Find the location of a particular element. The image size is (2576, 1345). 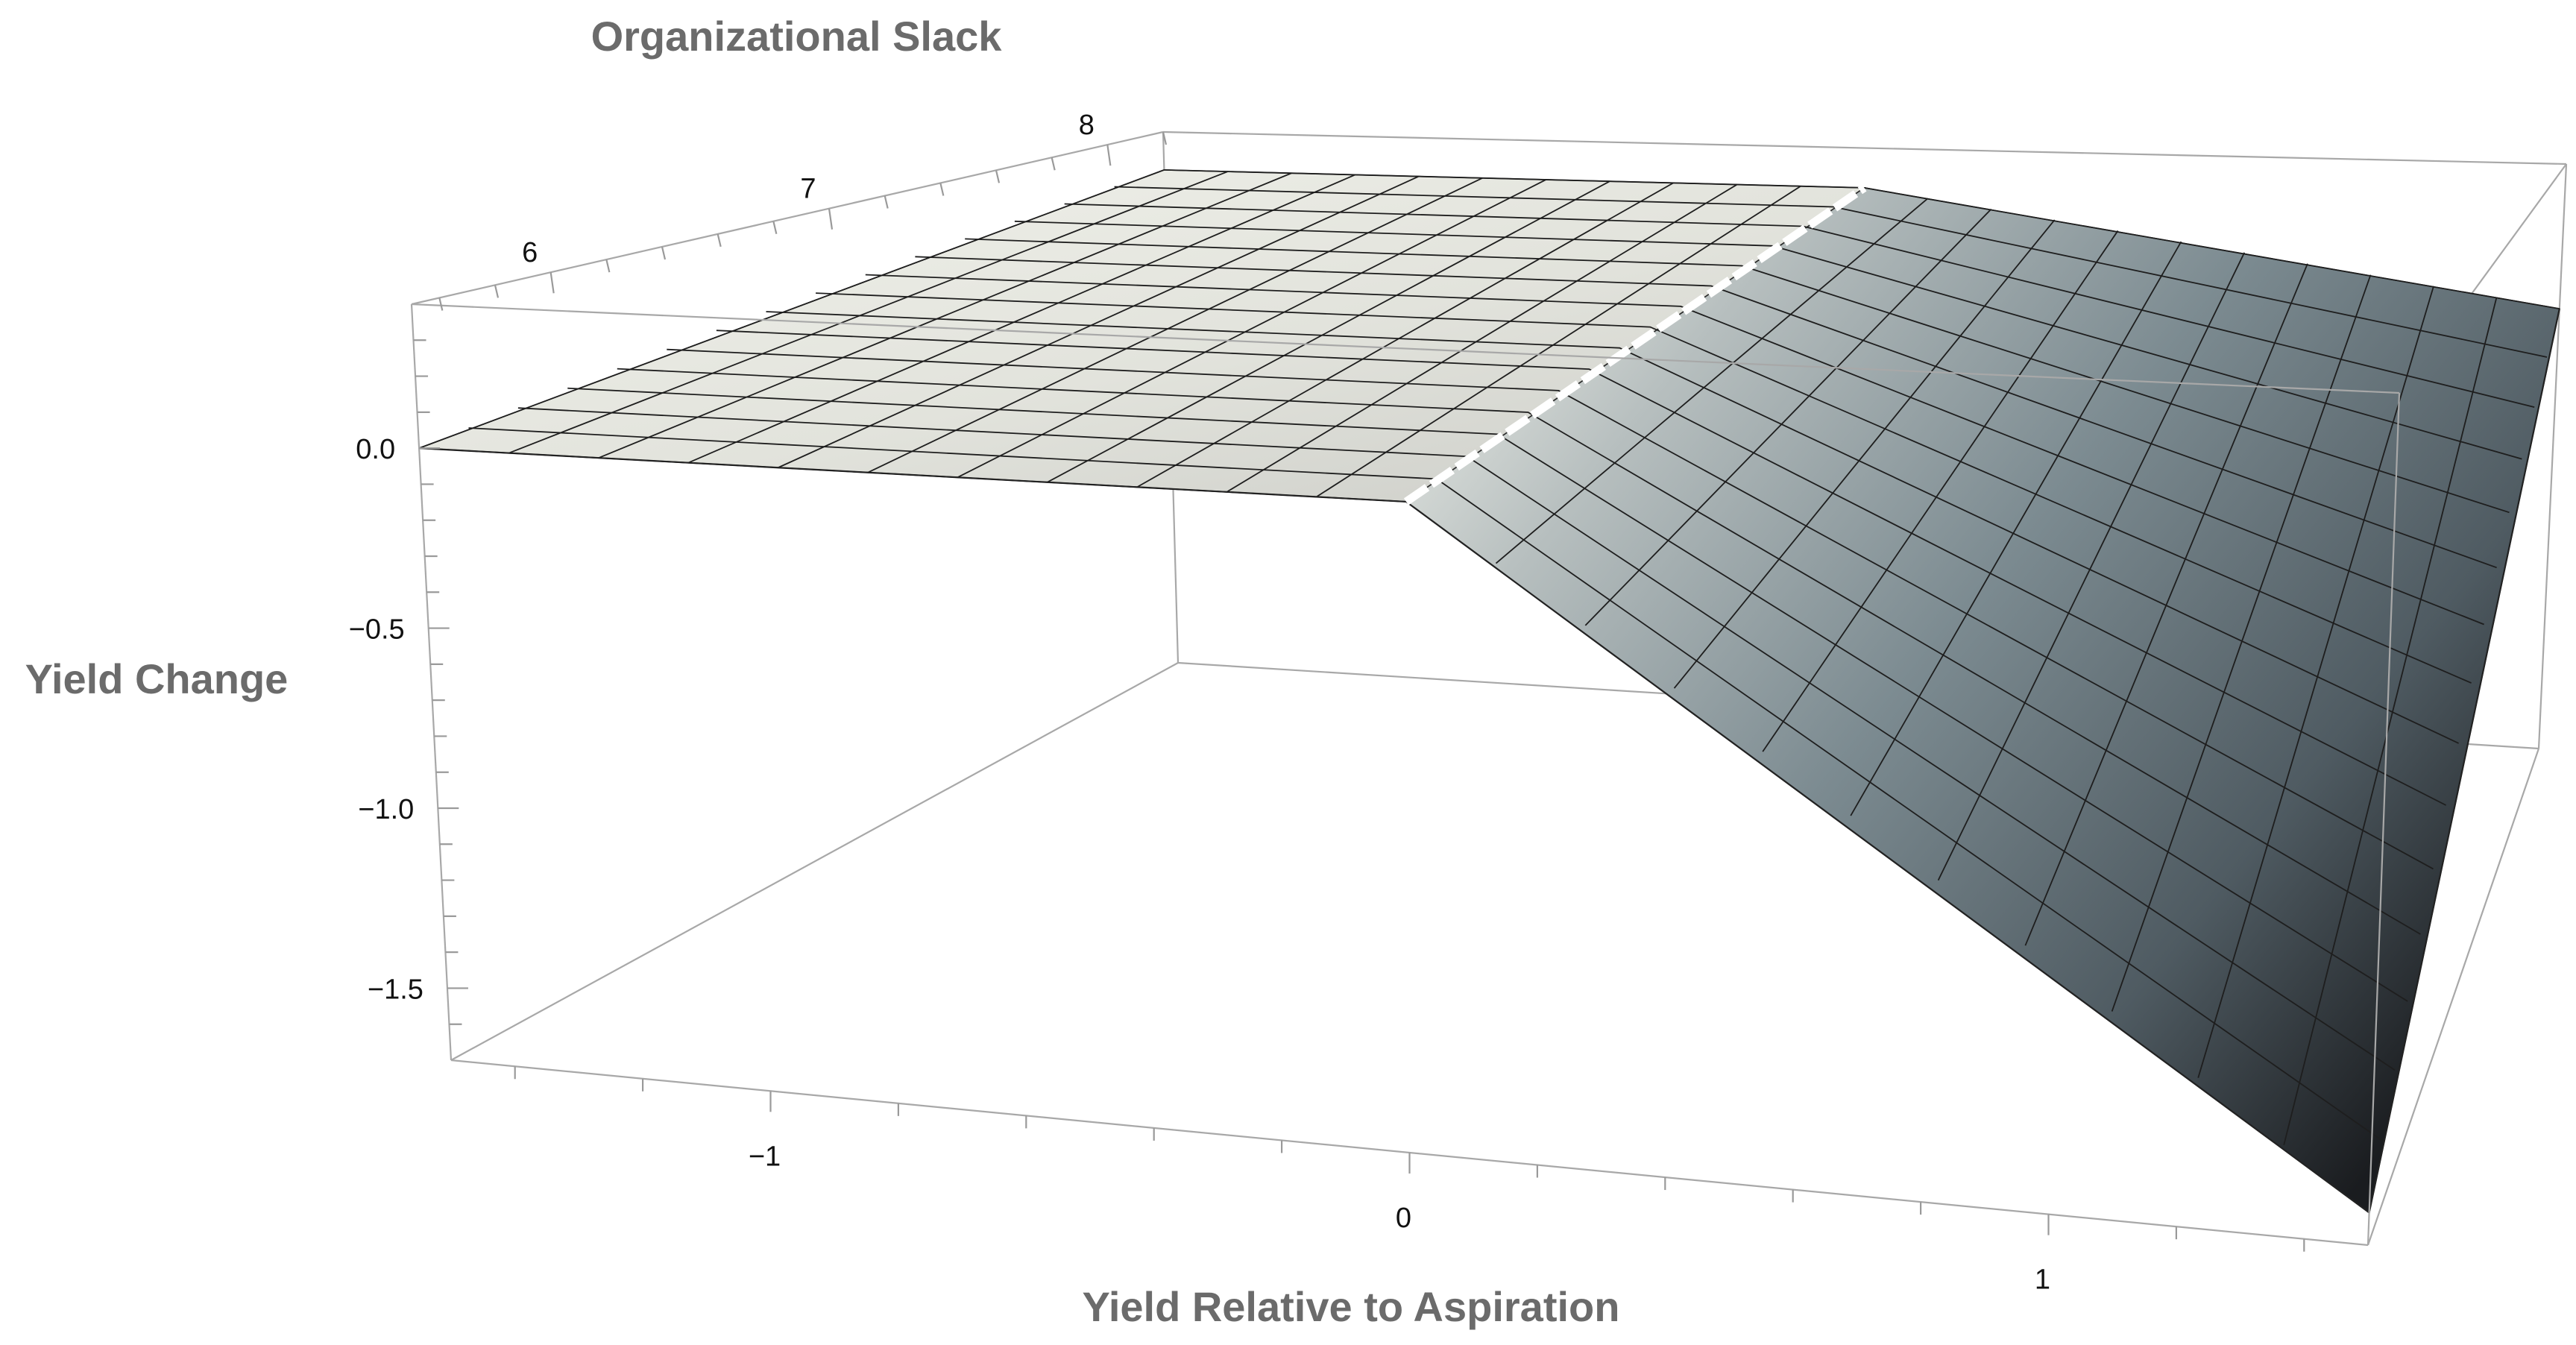

z-tick-label-1: −0.5 is located at coordinates (377, 630).